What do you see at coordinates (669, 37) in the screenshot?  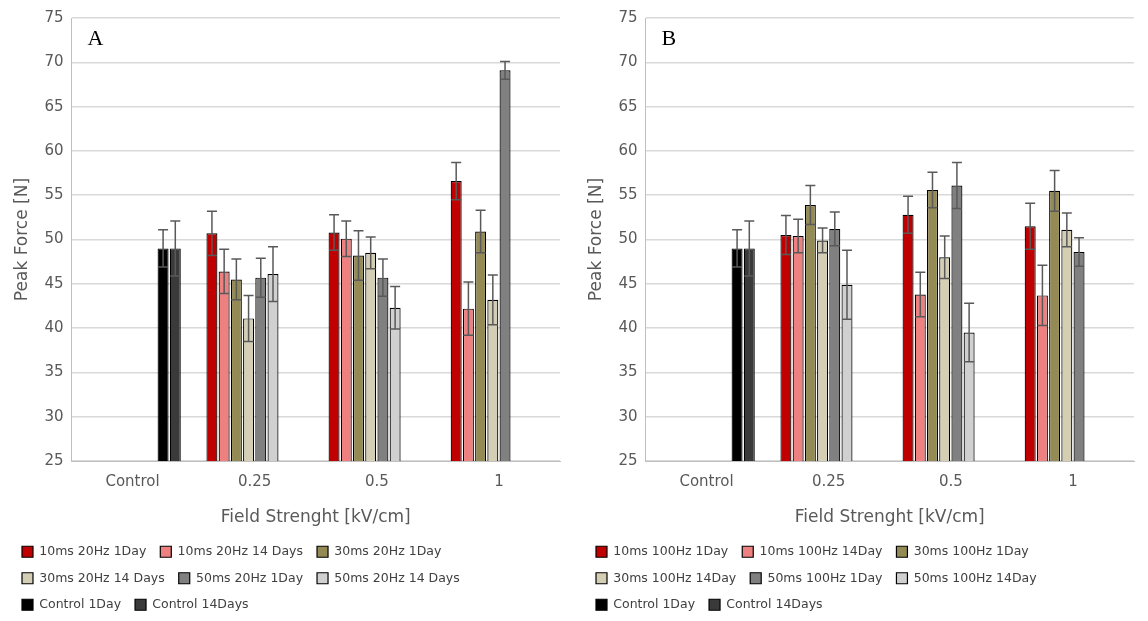 I see `chart-title: B` at bounding box center [669, 37].